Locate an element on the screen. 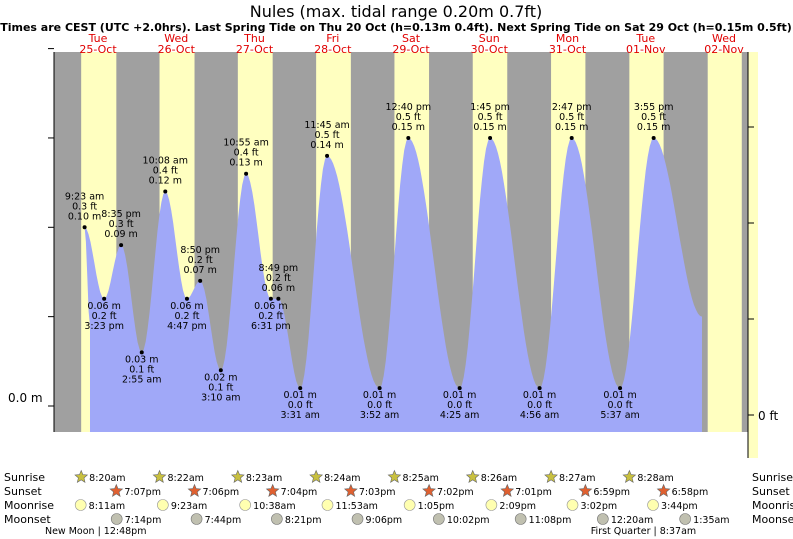 Image resolution: width=793 pixels, height=539 pixels. day-of-week-label: Sun is located at coordinates (489, 38).